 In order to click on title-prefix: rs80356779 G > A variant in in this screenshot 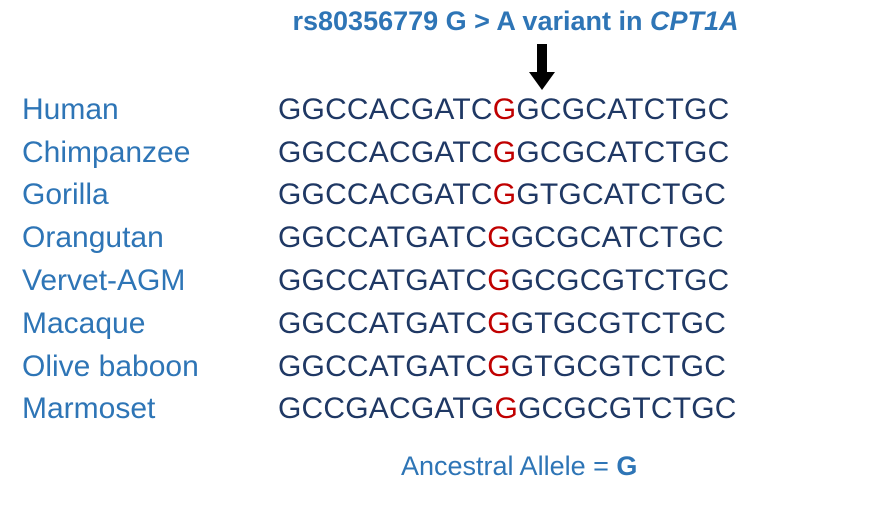, I will do `click(471, 21)`.